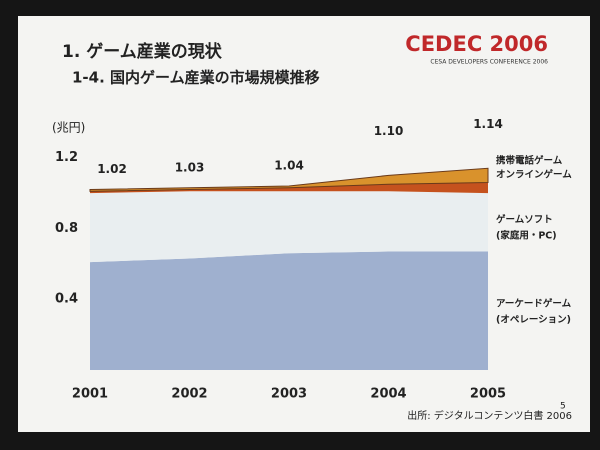  What do you see at coordinates (388, 394) in the screenshot?
I see `x-tick-label: 2004` at bounding box center [388, 394].